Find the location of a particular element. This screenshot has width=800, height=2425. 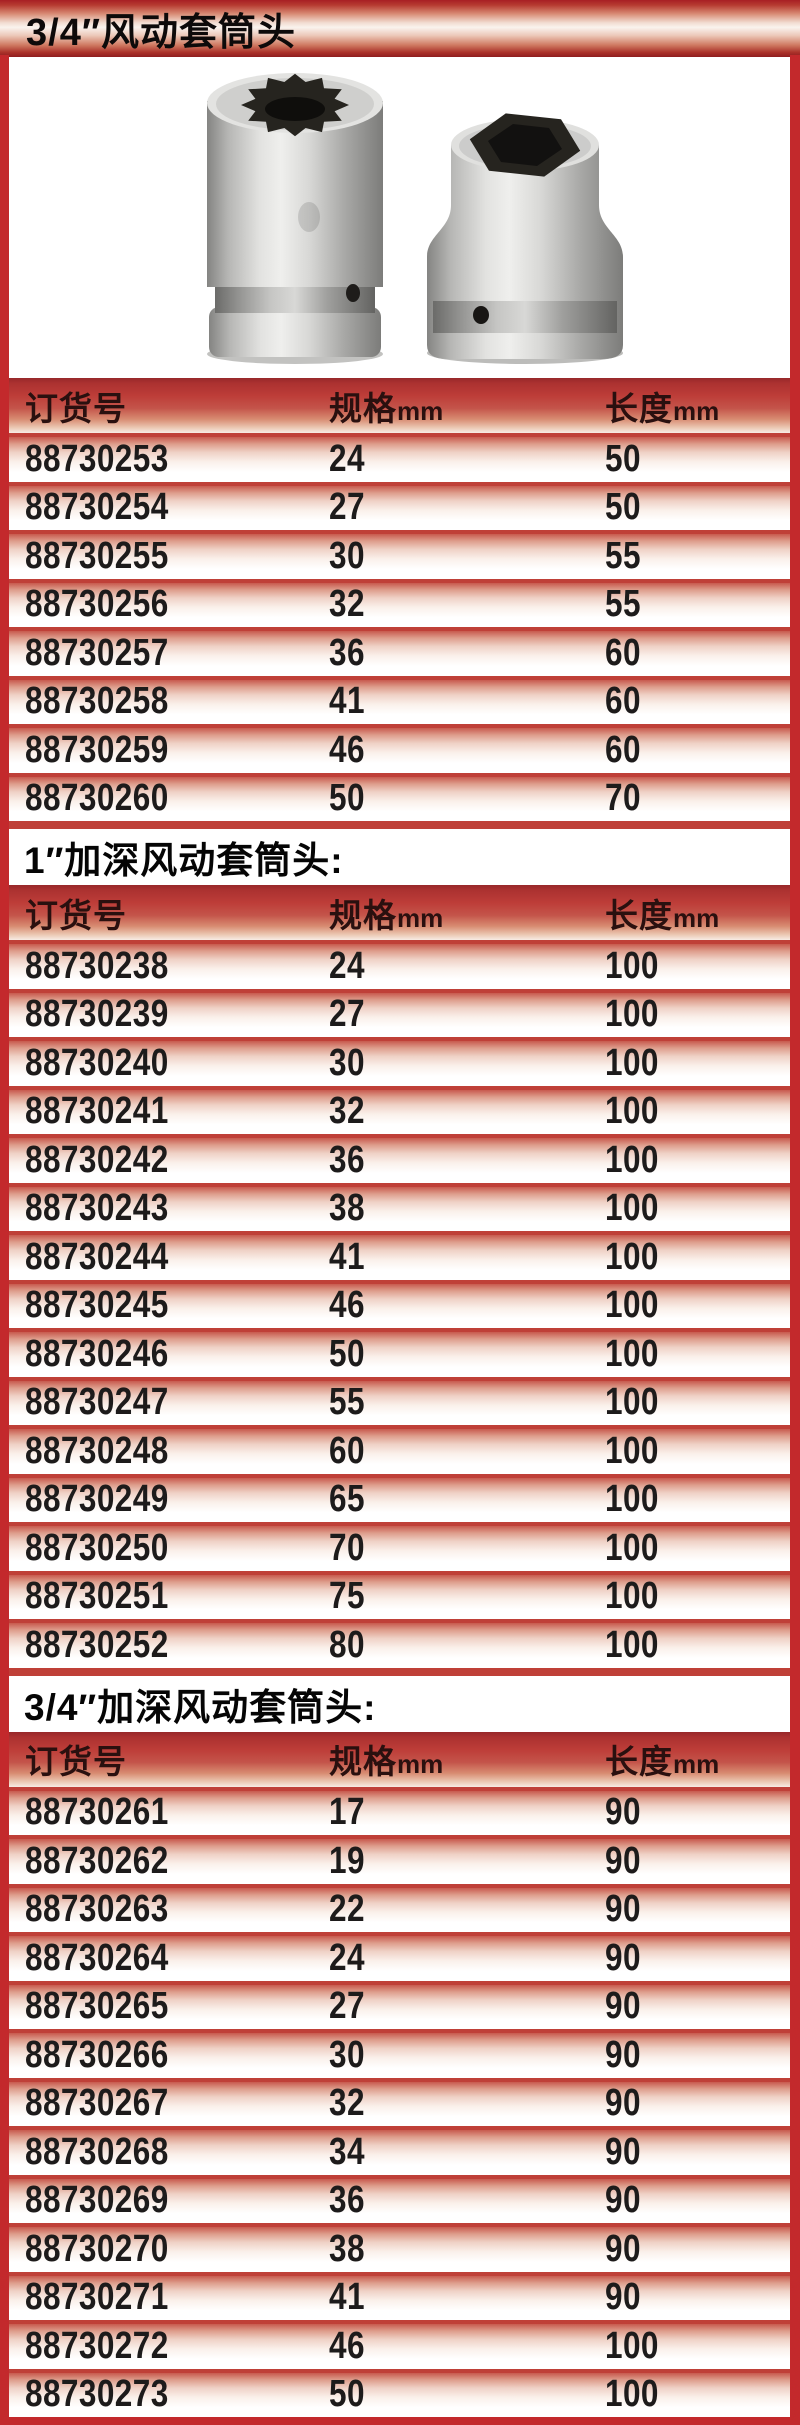

table1-header: 订货号 规格mm 长度mm is located at coordinates (399, 405).